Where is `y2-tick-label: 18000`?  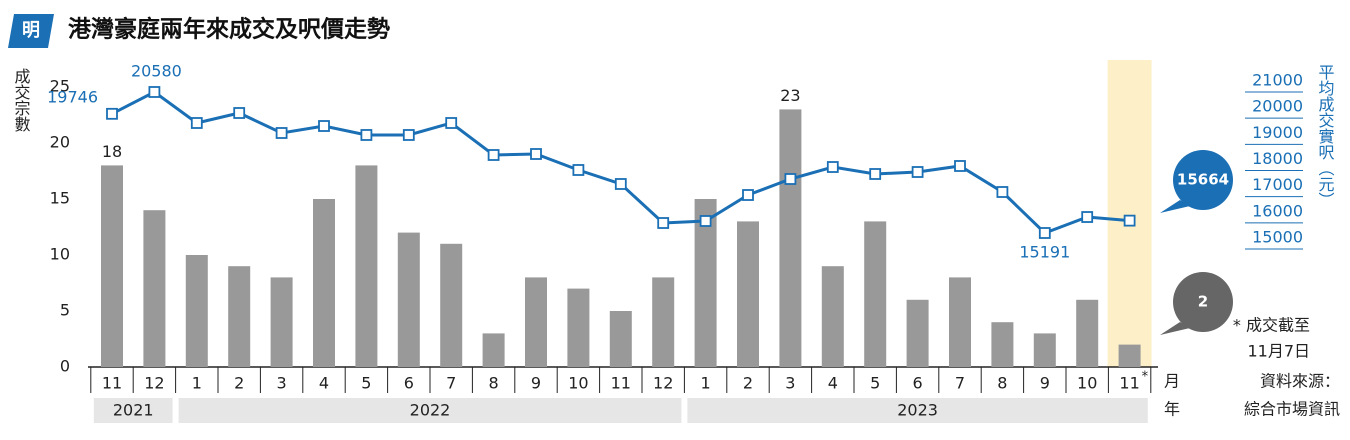
y2-tick-label: 18000 is located at coordinates (1277, 158).